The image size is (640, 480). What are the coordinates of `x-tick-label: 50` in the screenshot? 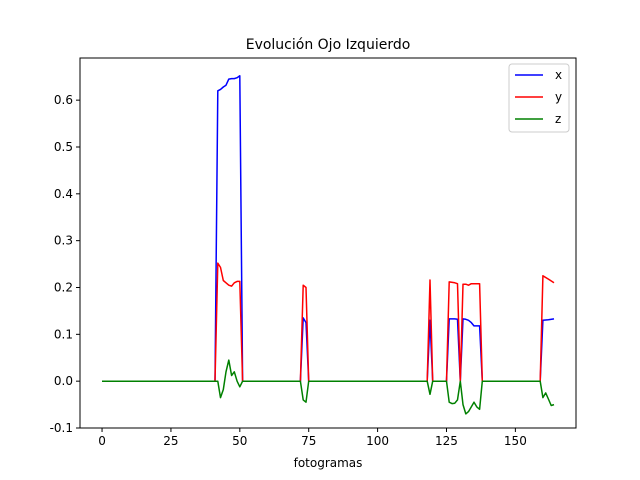 It's located at (239, 441).